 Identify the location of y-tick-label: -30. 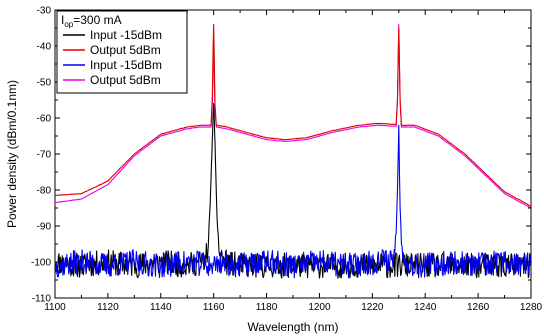
(44, 11).